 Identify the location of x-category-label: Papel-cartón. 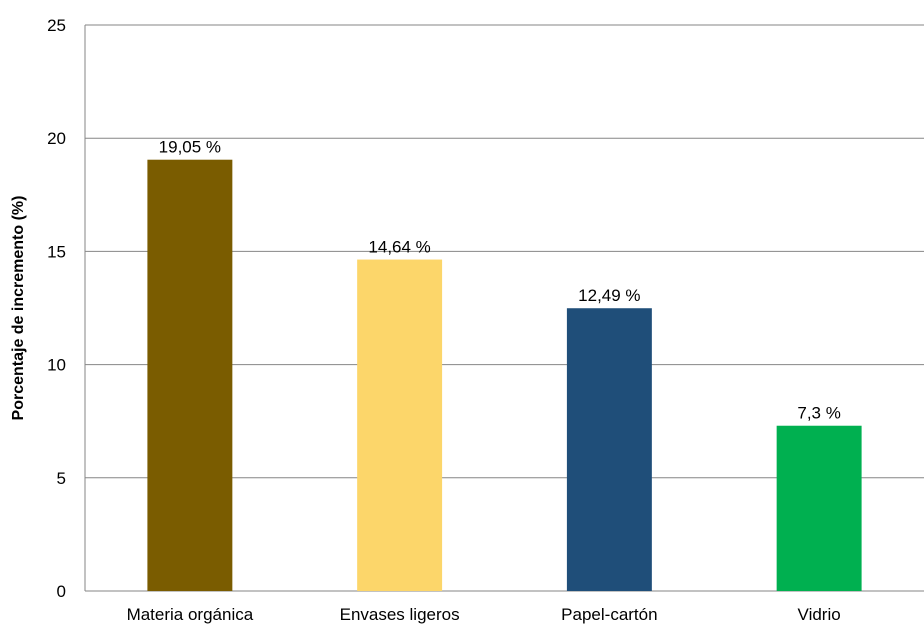
(609, 614).